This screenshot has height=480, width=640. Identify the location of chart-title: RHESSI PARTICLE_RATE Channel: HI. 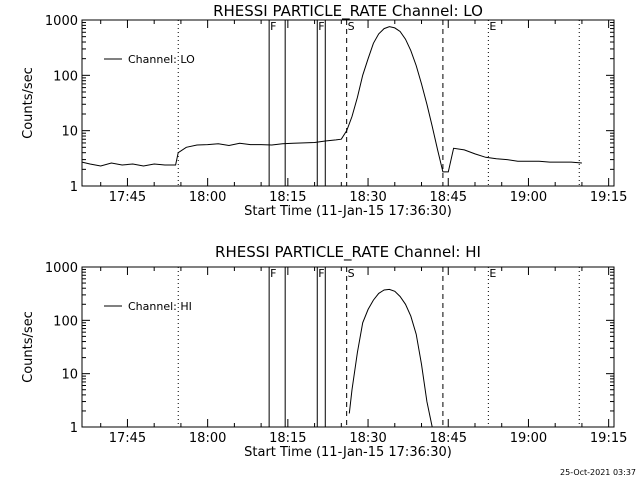
(348, 252).